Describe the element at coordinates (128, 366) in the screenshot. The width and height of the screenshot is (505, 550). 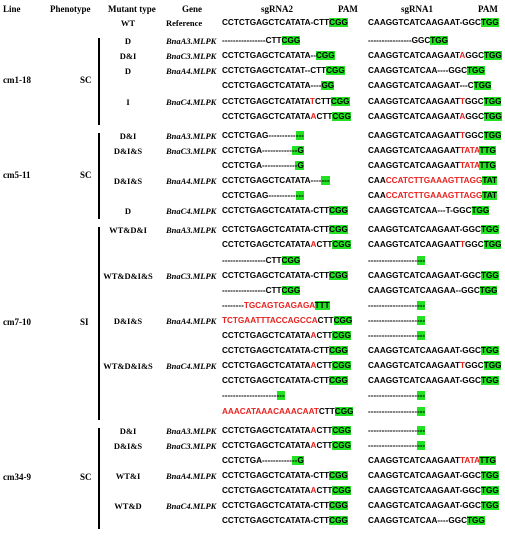
I see `mutant-type-label: WT&D&I&S` at that location.